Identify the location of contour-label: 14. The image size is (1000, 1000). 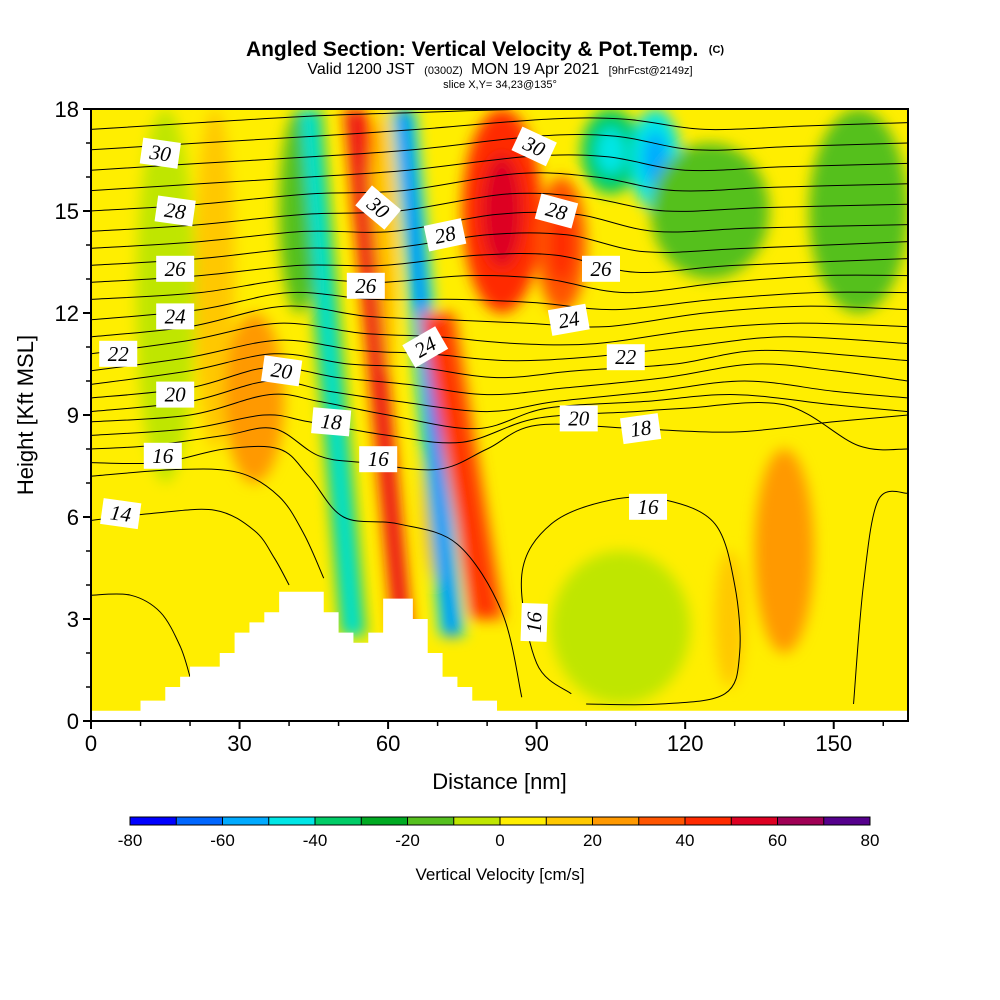
(121, 514).